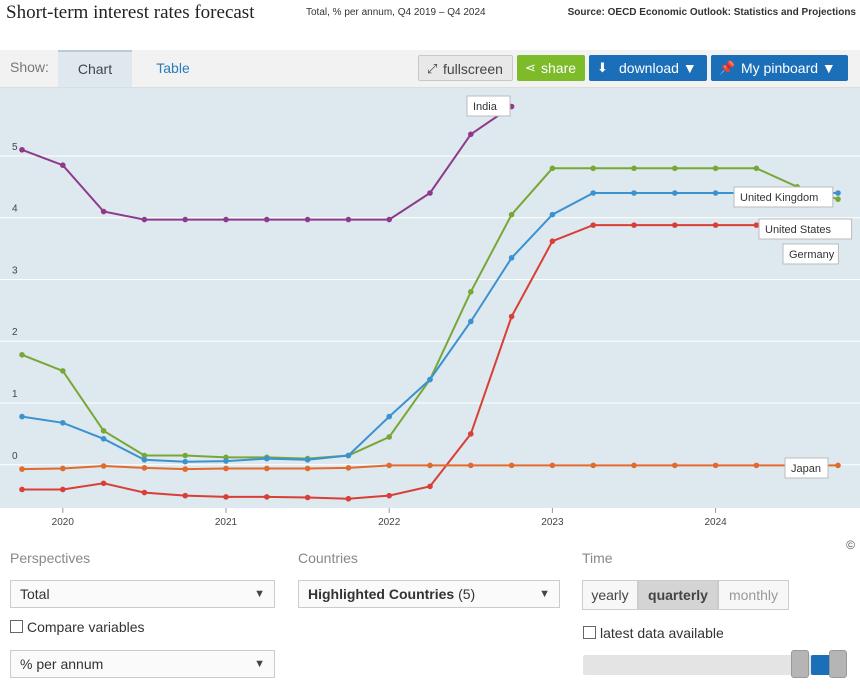  Describe the element at coordinates (50, 558) in the screenshot. I see `perspectives-label: Perspectives` at that location.